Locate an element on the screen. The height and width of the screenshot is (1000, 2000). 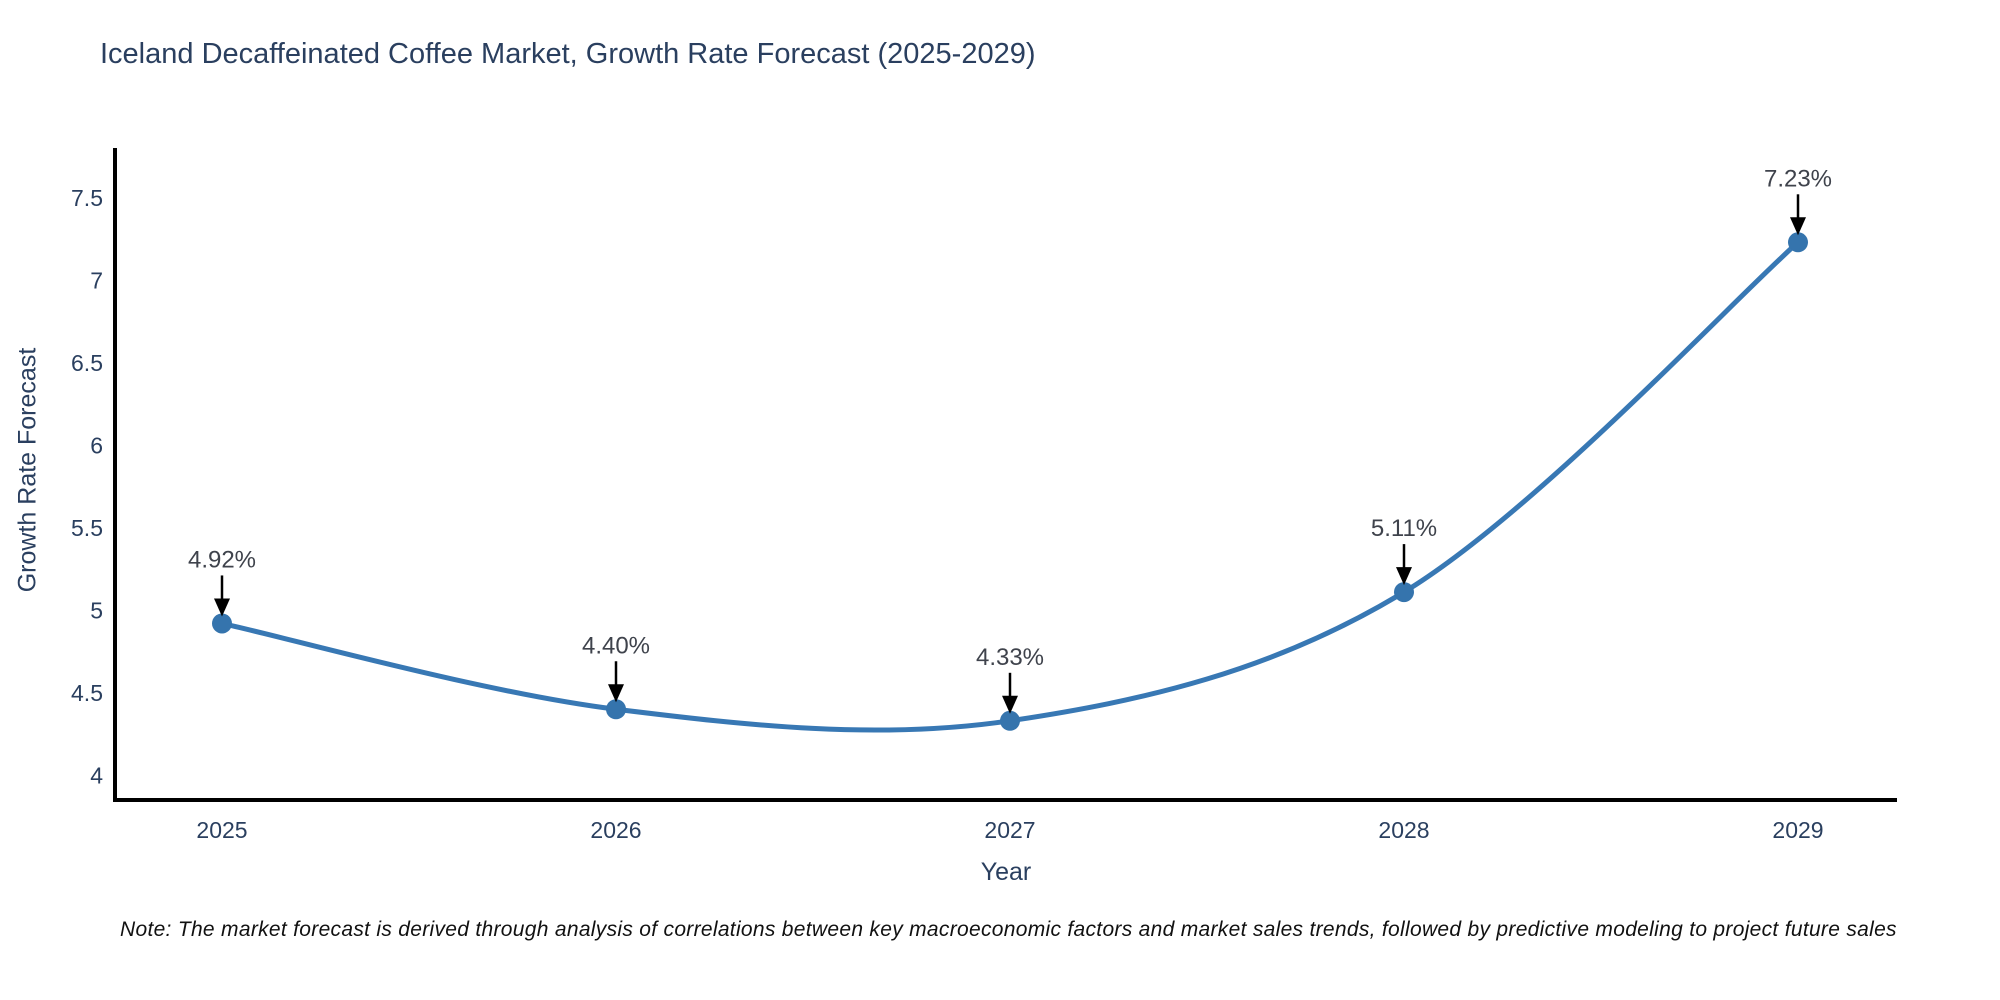
y-tick-label: 6.5 is located at coordinates (87, 363).